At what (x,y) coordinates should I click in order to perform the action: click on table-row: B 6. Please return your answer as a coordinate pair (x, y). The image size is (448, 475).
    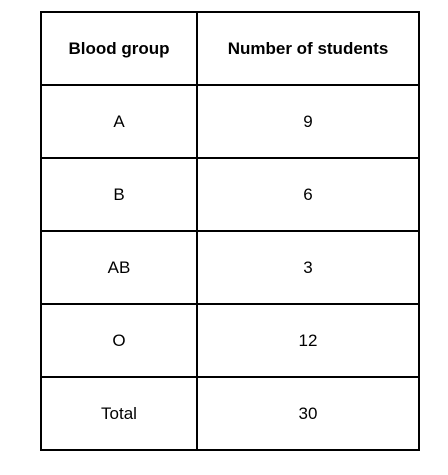
    Looking at the image, I should click on (230, 194).